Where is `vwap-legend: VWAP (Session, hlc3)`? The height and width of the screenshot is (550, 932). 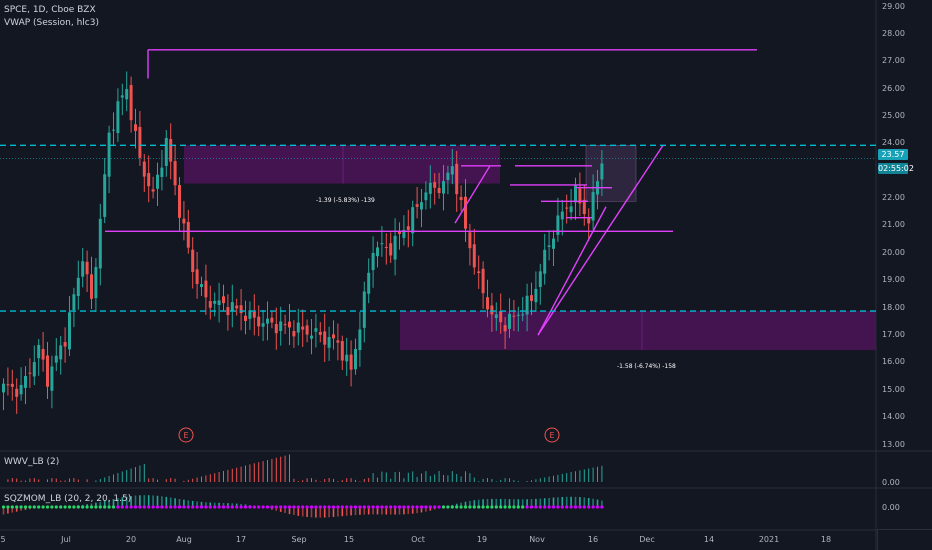 vwap-legend: VWAP (Session, hlc3) is located at coordinates (51, 23).